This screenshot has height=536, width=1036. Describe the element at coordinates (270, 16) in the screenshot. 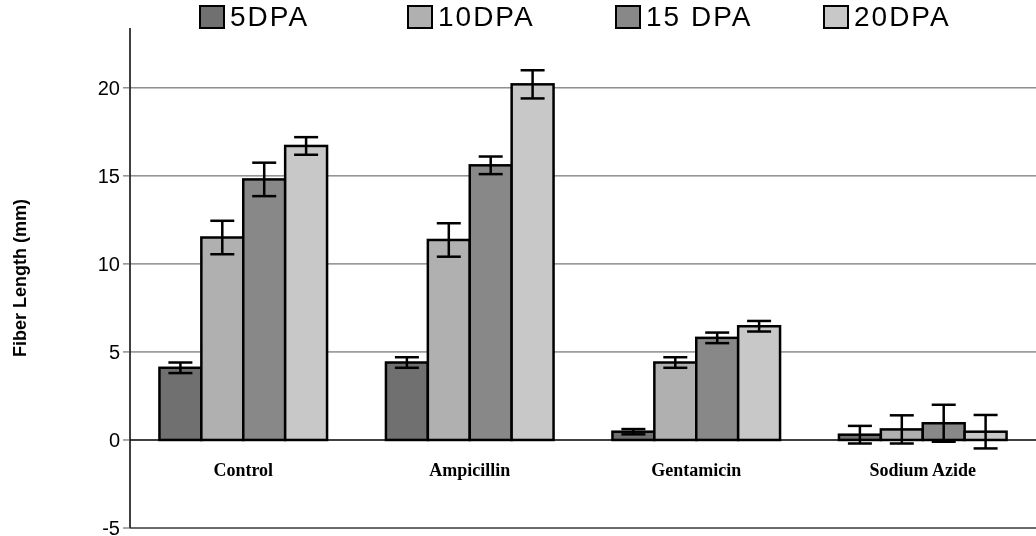

I see `legend-label: 5DPA` at that location.